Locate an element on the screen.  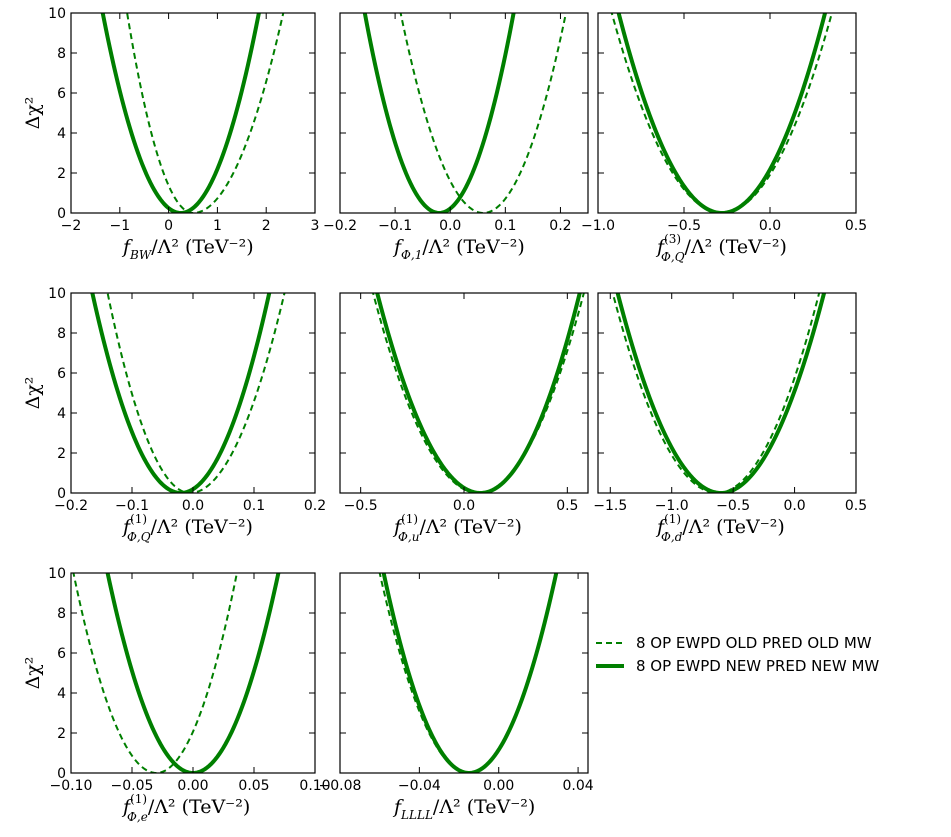
x-axis-label-sub: Φ,u is located at coordinates (408, 537).